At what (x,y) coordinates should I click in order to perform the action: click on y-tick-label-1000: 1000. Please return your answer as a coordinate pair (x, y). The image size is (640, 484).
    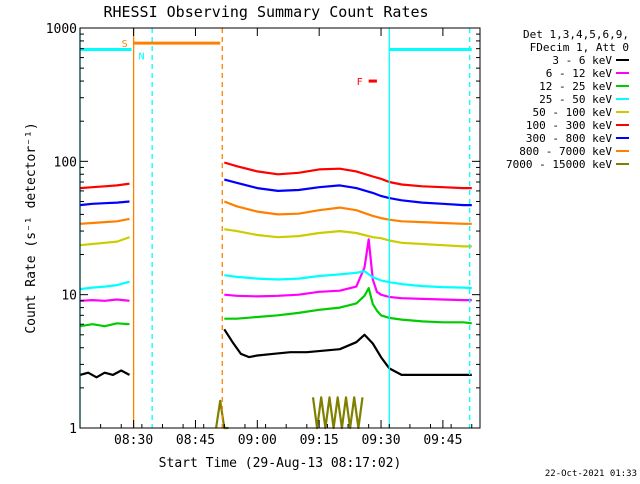
    Looking at the image, I should click on (61, 29).